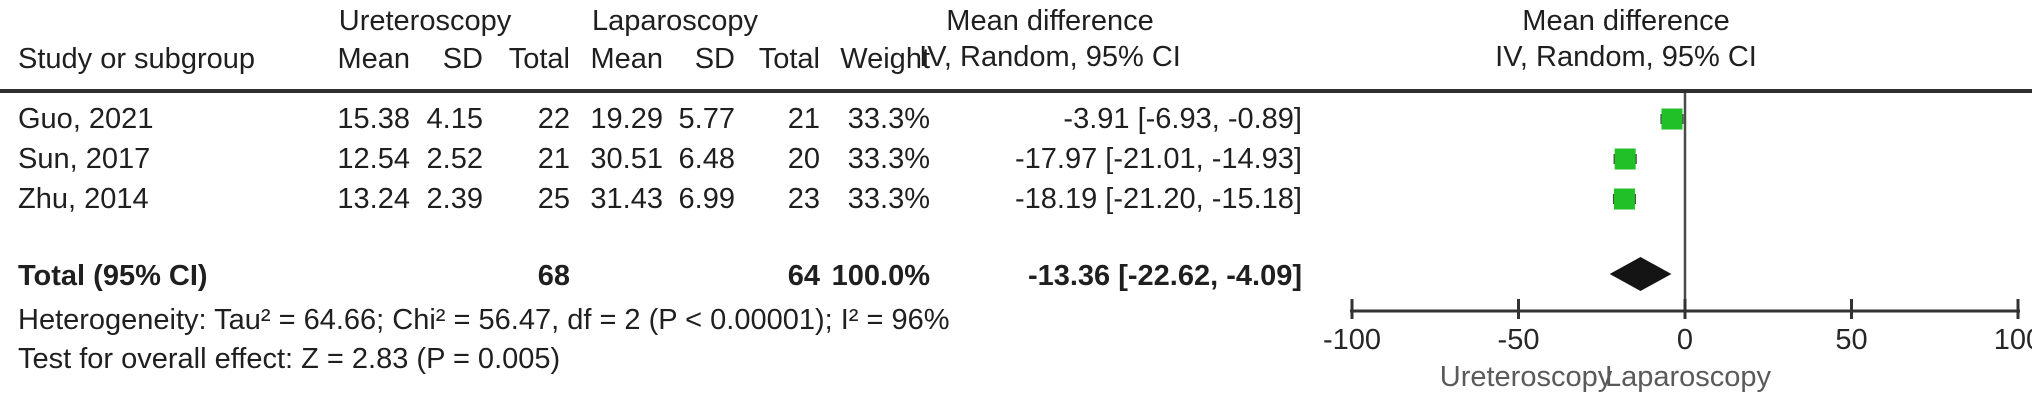 This screenshot has width=2032, height=407. What do you see at coordinates (454, 159) in the screenshot?
I see `urs-sd: 2.52` at bounding box center [454, 159].